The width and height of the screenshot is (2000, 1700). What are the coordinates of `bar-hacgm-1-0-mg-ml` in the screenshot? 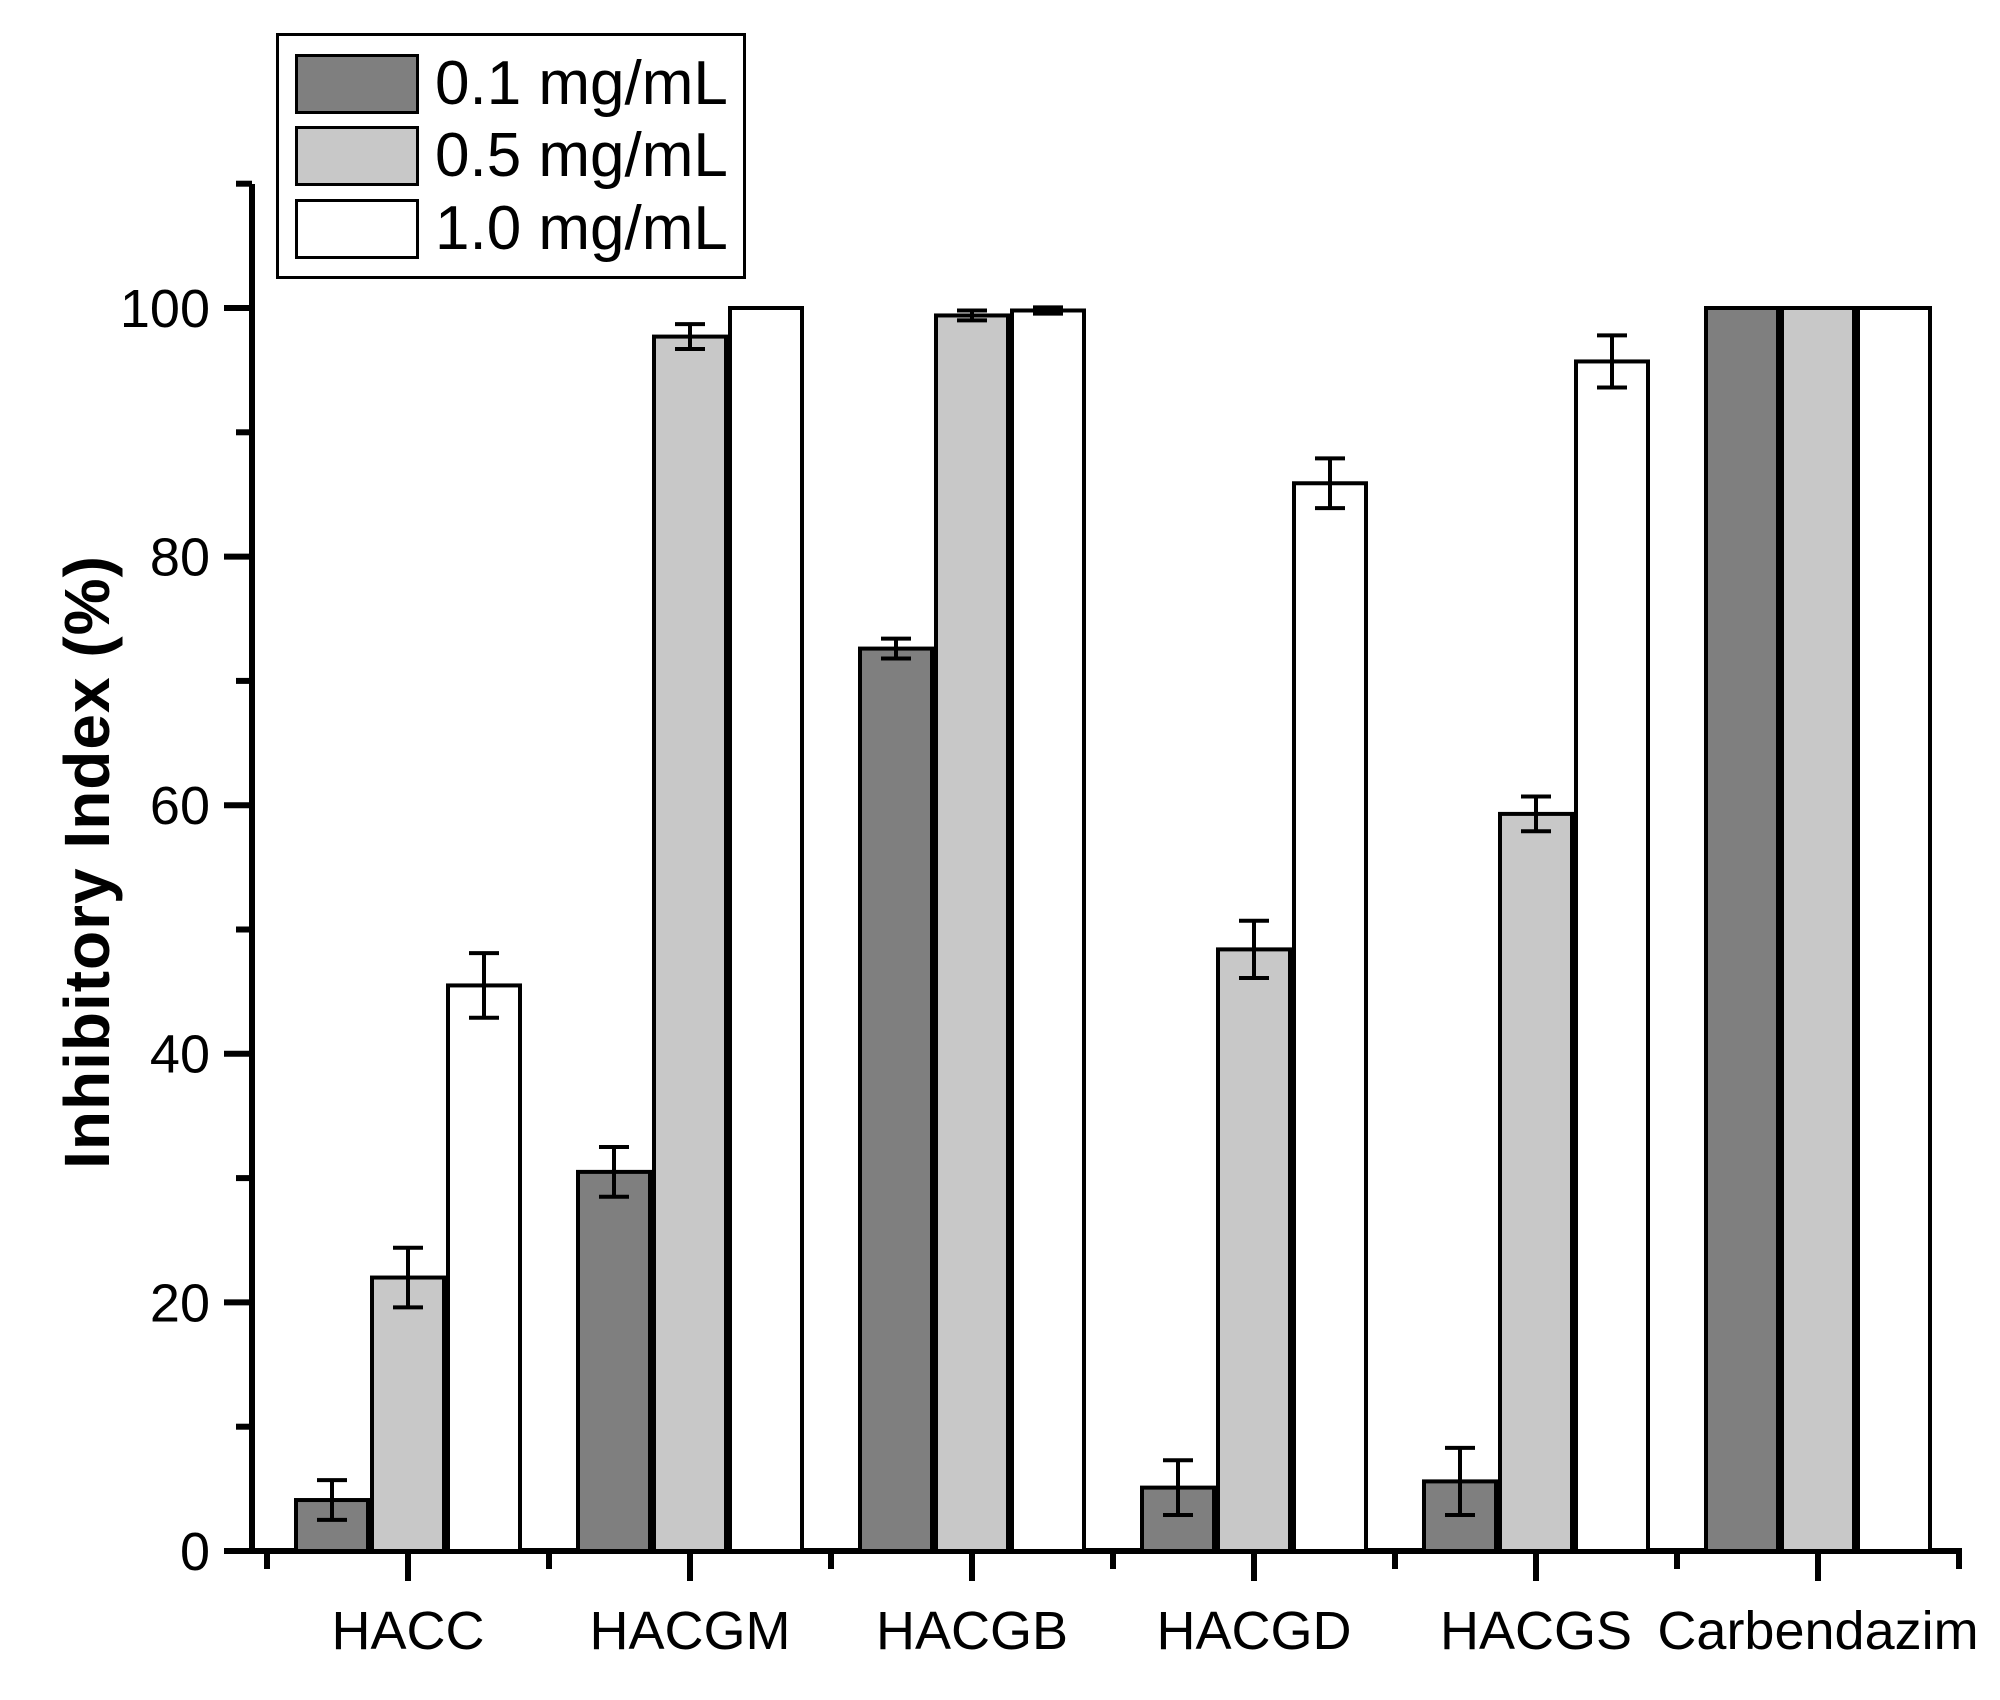 It's located at (766, 929).